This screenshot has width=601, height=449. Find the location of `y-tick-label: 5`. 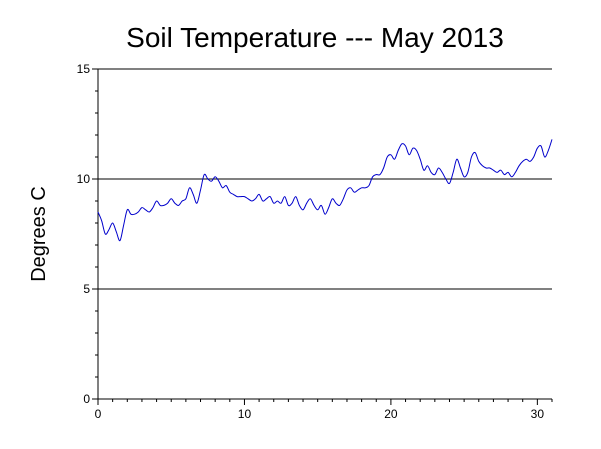

y-tick-label: 5 is located at coordinates (86, 289).